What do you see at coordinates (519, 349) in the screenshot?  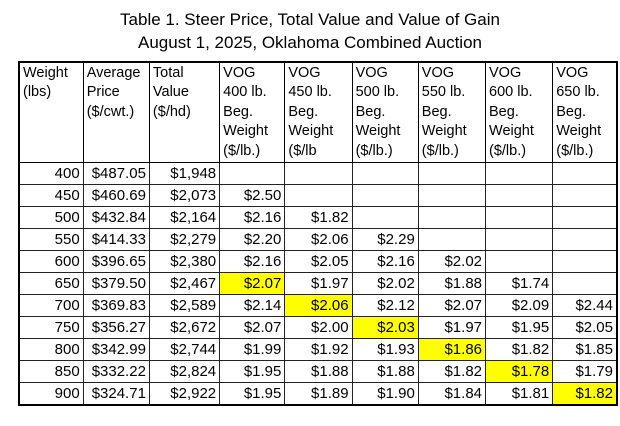 I see `value-cell: $1.82` at bounding box center [519, 349].